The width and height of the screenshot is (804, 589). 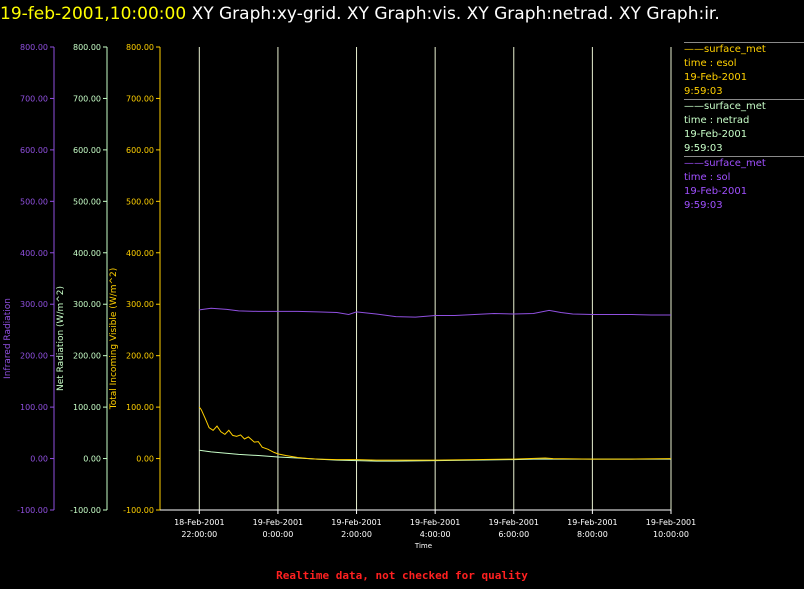 What do you see at coordinates (435, 433) in the screenshot?
I see `series-line-vis` at bounding box center [435, 433].